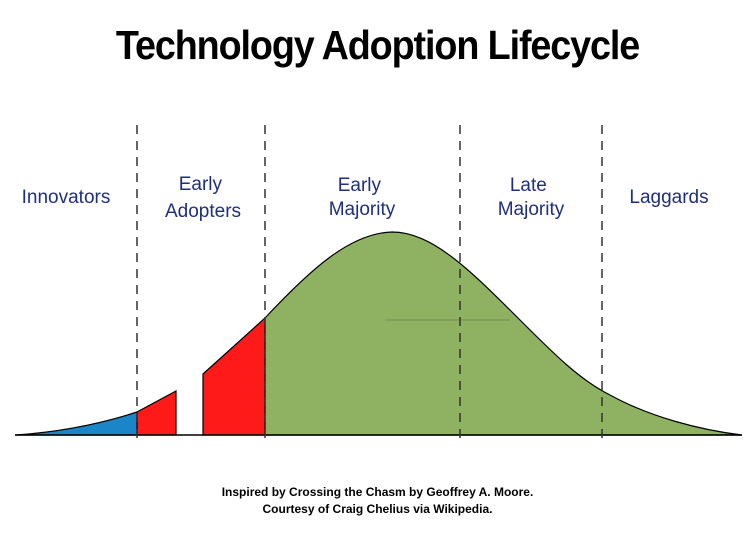 Image resolution: width=755 pixels, height=533 pixels. What do you see at coordinates (76, 423) in the screenshot?
I see `innovators-area` at bounding box center [76, 423].